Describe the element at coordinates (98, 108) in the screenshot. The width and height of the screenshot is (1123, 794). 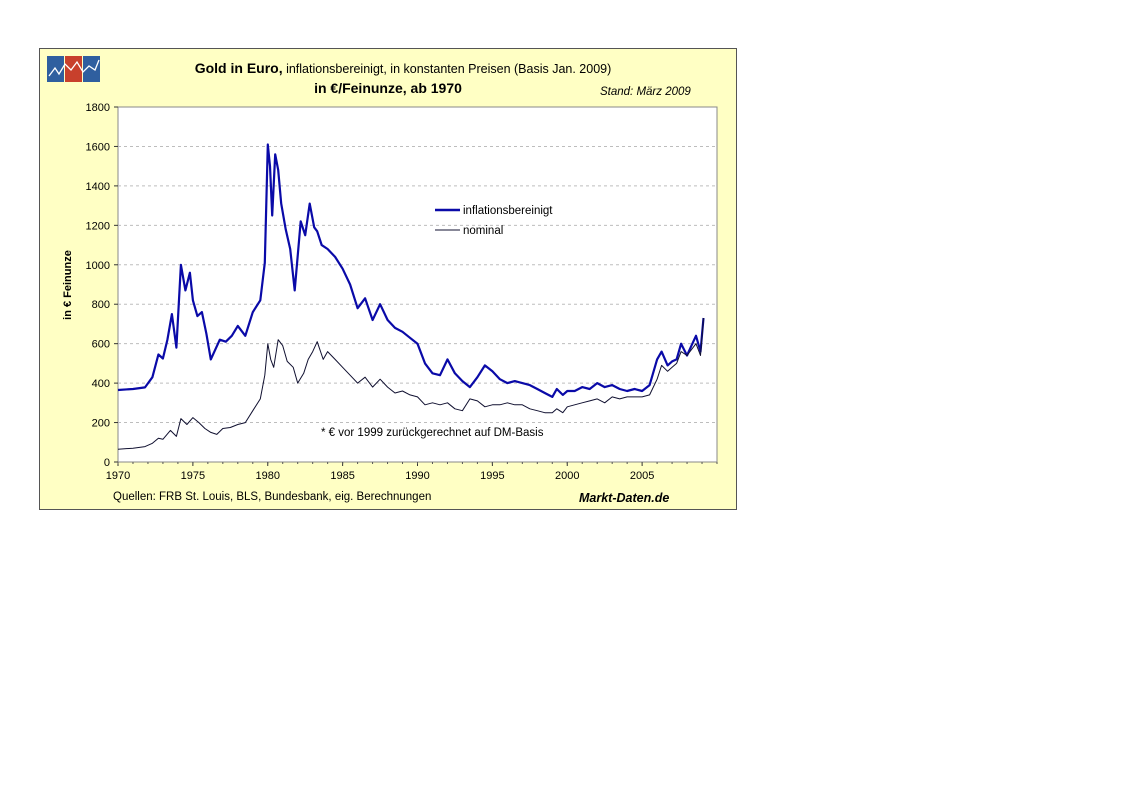
I see `y-tick-label: 1800` at that location.